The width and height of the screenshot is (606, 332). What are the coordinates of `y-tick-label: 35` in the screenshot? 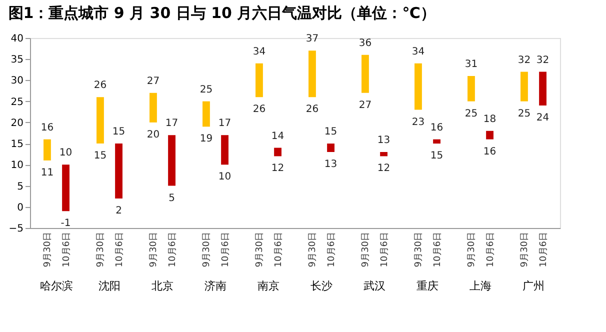 It's located at (17, 60).